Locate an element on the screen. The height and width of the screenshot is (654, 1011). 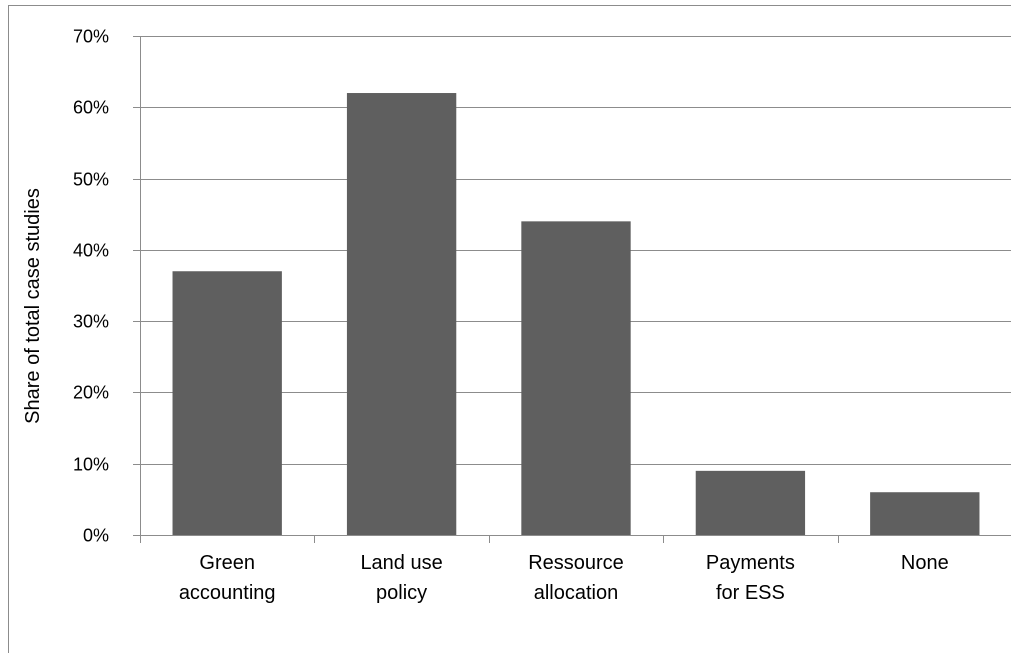
y-axis-title: Share of total case studies is located at coordinates (33, 306).